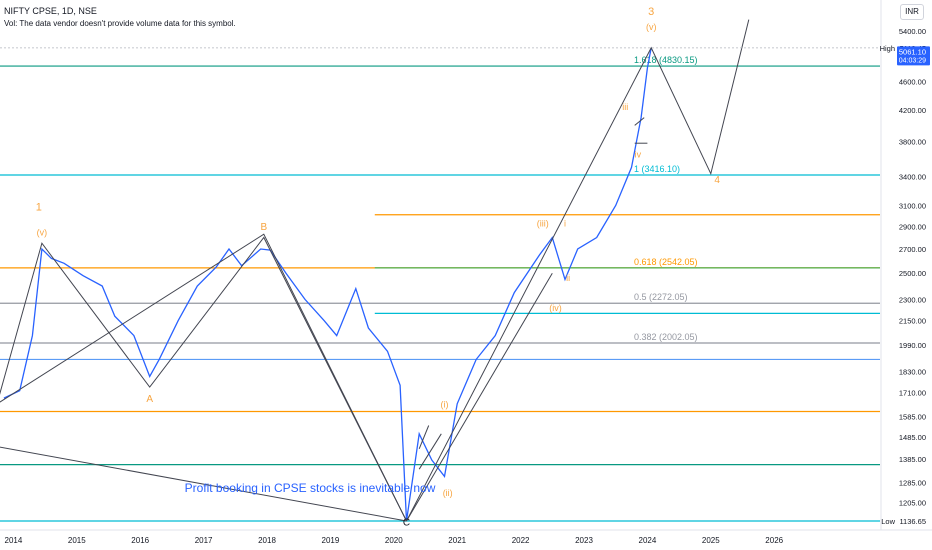  Describe the element at coordinates (774, 540) in the screenshot. I see `x-tick-label: 2026` at that location.